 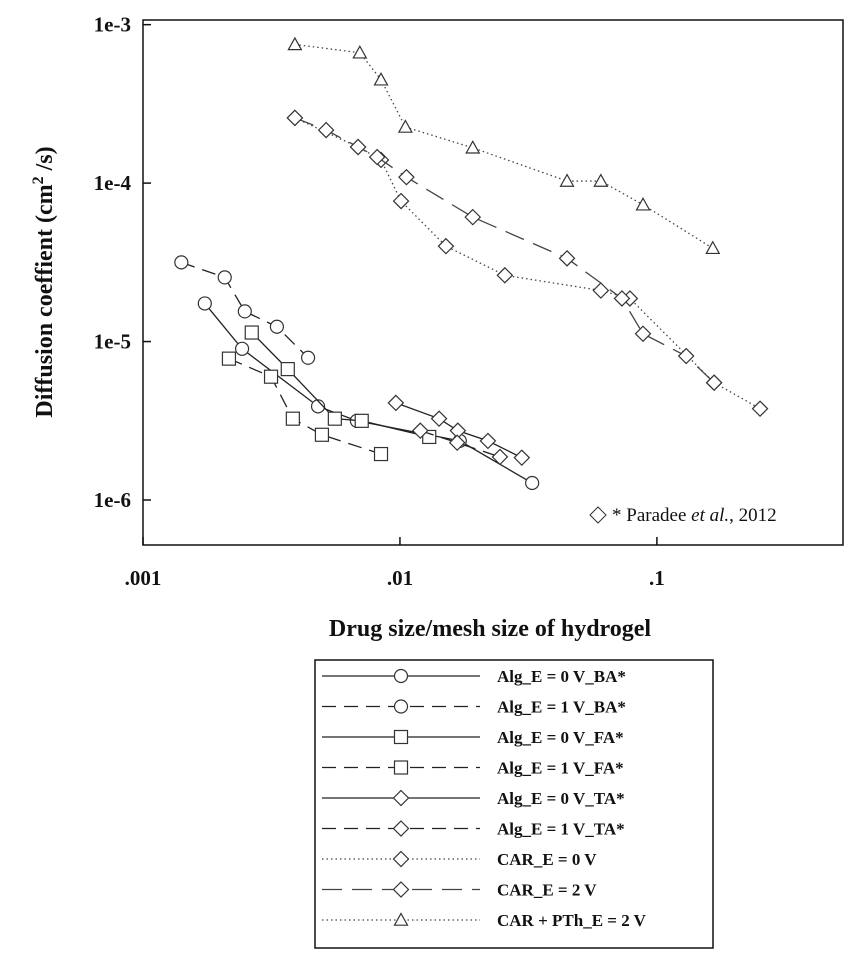 What do you see at coordinates (38, 180) in the screenshot?
I see `y-label-sup: 2` at bounding box center [38, 180].